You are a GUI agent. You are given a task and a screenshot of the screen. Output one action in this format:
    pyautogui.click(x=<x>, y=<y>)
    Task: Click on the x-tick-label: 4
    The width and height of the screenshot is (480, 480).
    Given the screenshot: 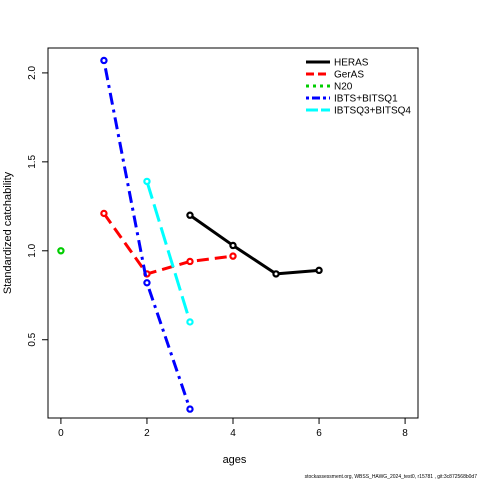 What is the action you would take?
    pyautogui.click(x=233, y=433)
    